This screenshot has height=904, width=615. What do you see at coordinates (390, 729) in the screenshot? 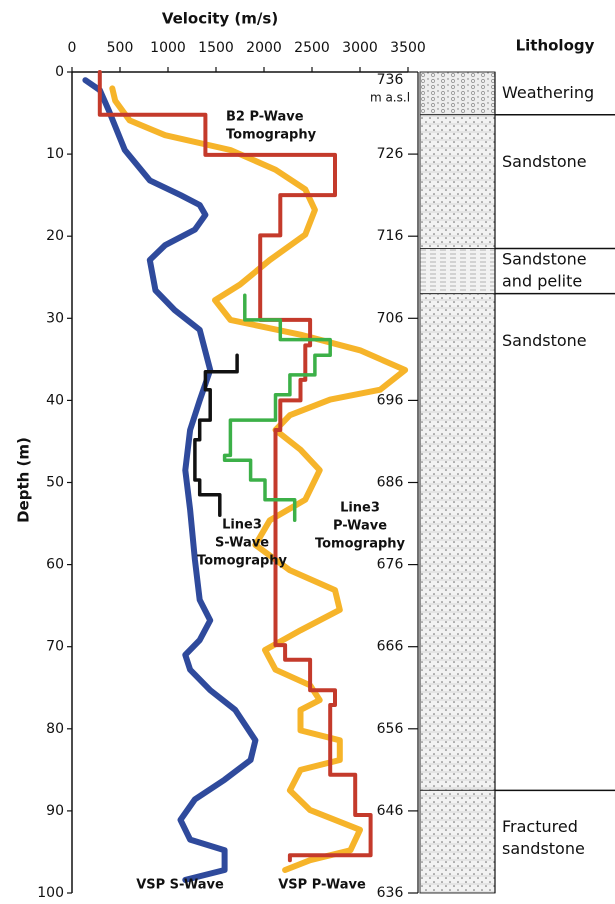
I see `y2-tick-label: 656` at bounding box center [390, 729].